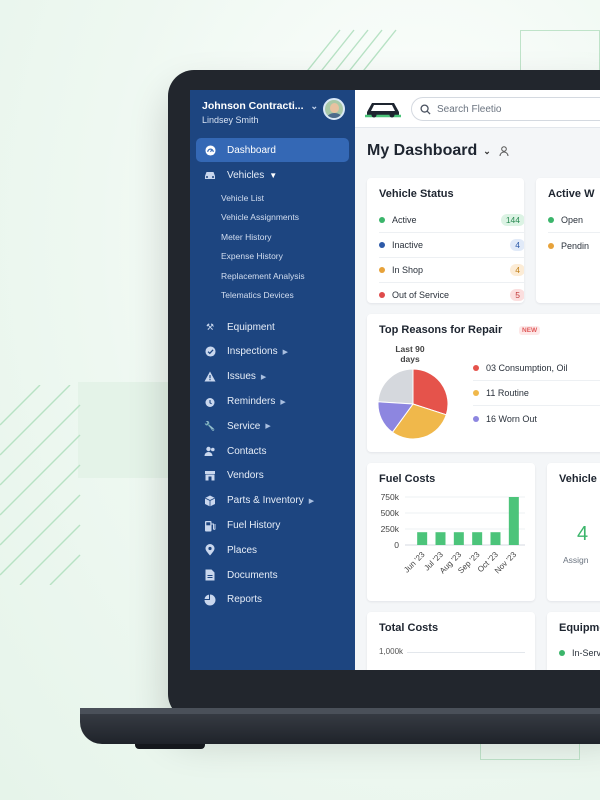  Describe the element at coordinates (210, 352) in the screenshot. I see `check-circle-icon` at that location.